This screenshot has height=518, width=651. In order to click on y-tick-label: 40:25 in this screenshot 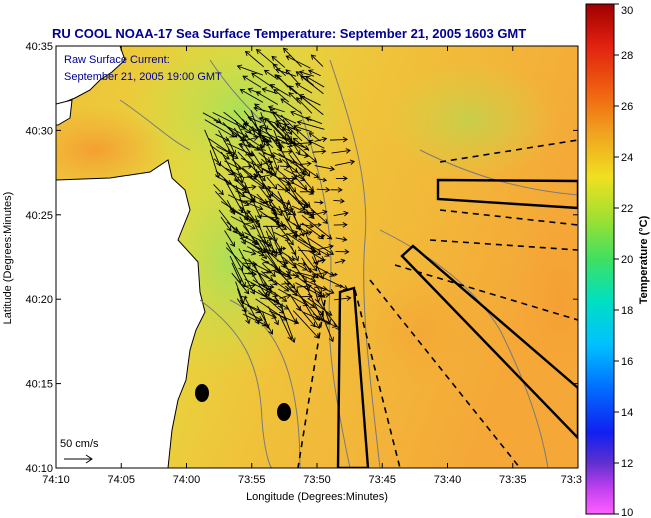, I will do `click(39, 216)`.